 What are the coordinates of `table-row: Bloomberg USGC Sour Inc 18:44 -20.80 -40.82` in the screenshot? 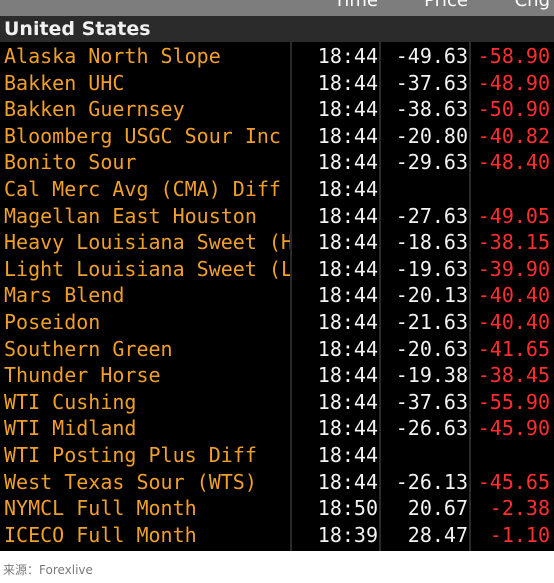 It's located at (277, 136).